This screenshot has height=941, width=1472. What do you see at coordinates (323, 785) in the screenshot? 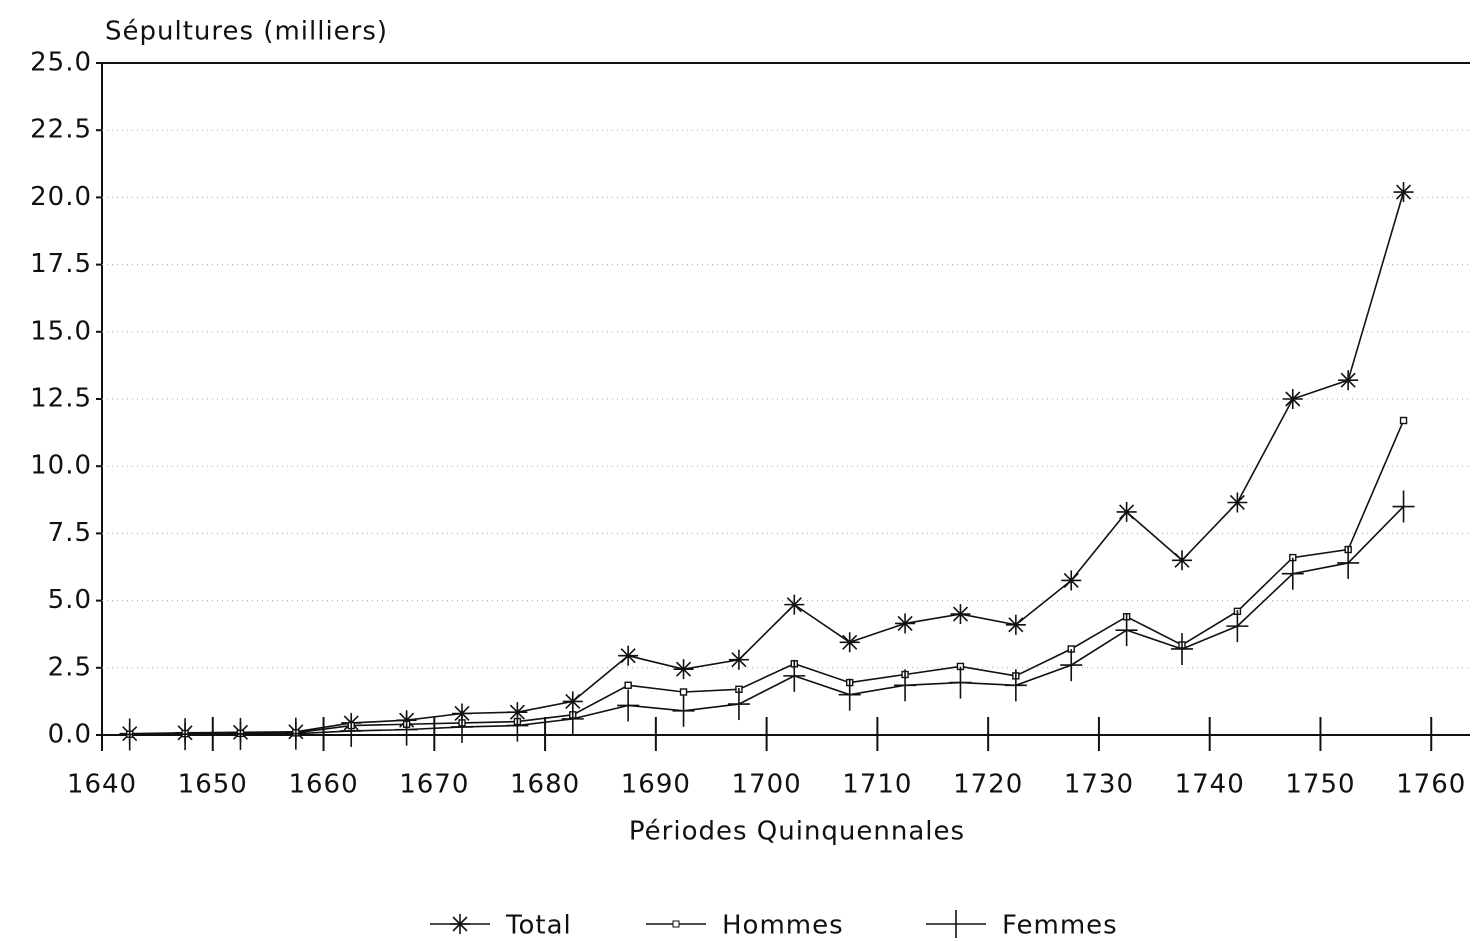
I see `x-tick-label: 1660` at bounding box center [323, 785].